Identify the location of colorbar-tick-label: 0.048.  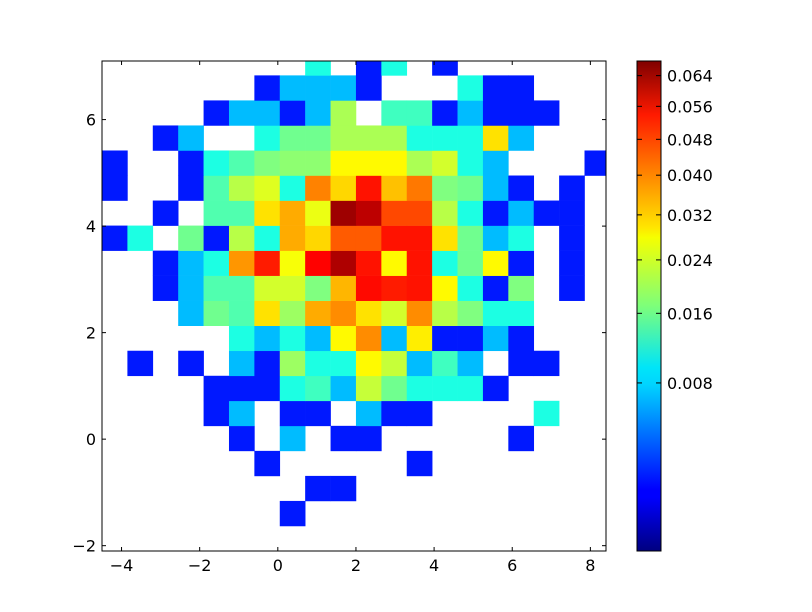
(690, 139).